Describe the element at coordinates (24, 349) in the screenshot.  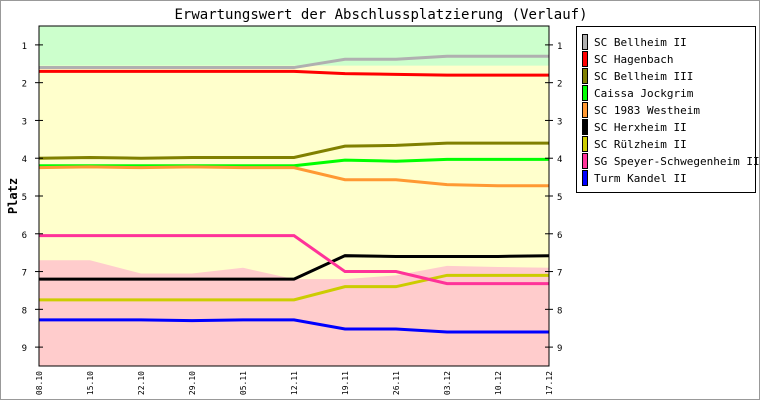
I see `y-tick-label-left: 9` at that location.